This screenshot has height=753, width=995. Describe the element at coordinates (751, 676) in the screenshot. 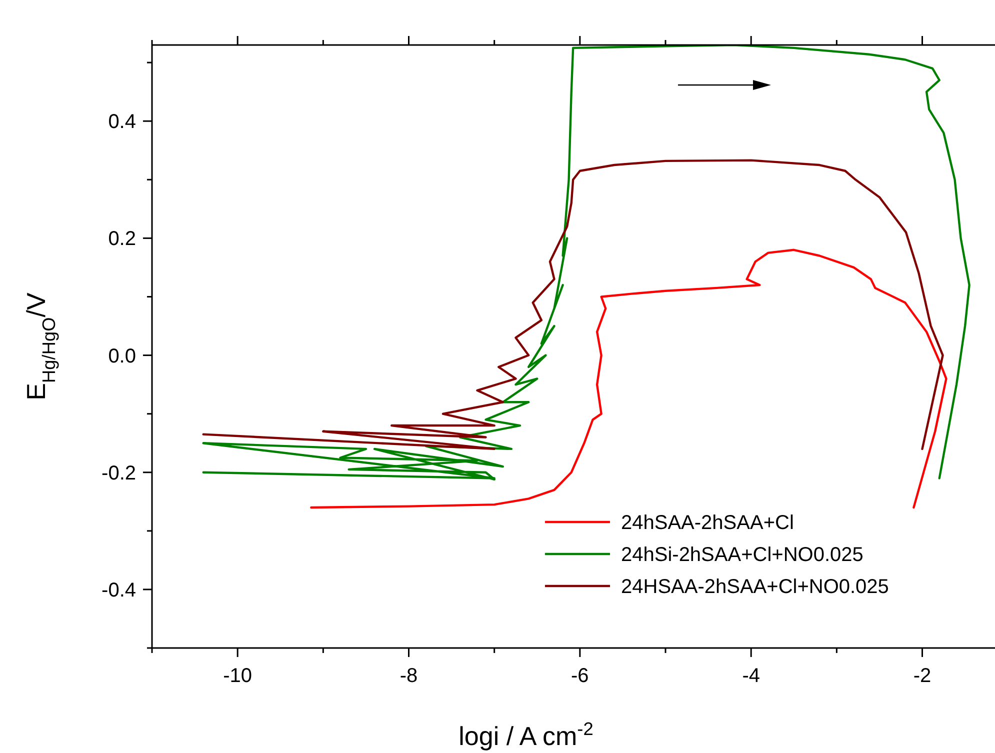

I see `x-tick-label: -4` at that location.